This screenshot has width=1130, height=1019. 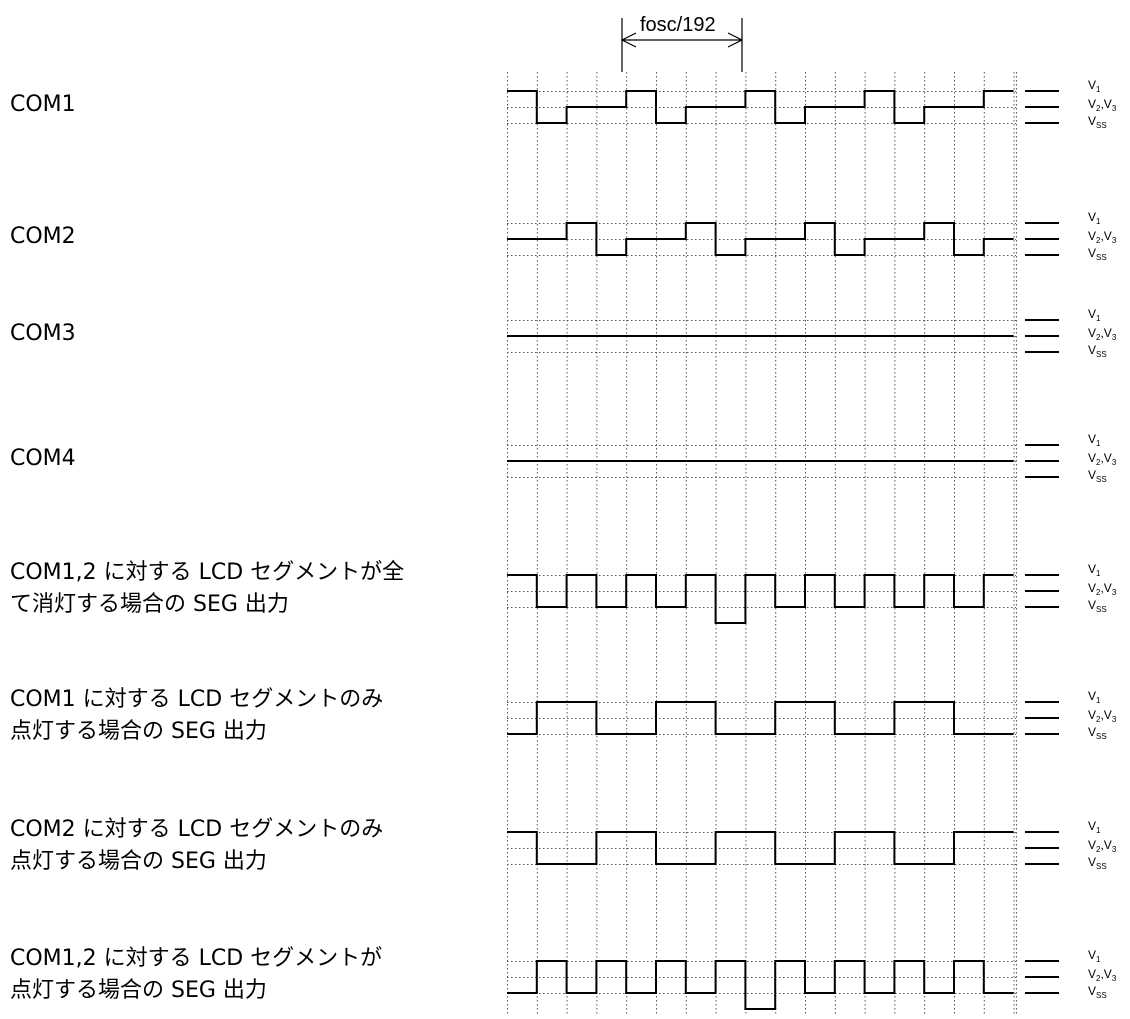 What do you see at coordinates (197, 829) in the screenshot?
I see `row-label-line: COM2 に対する LCD セグメントのみ` at bounding box center [197, 829].